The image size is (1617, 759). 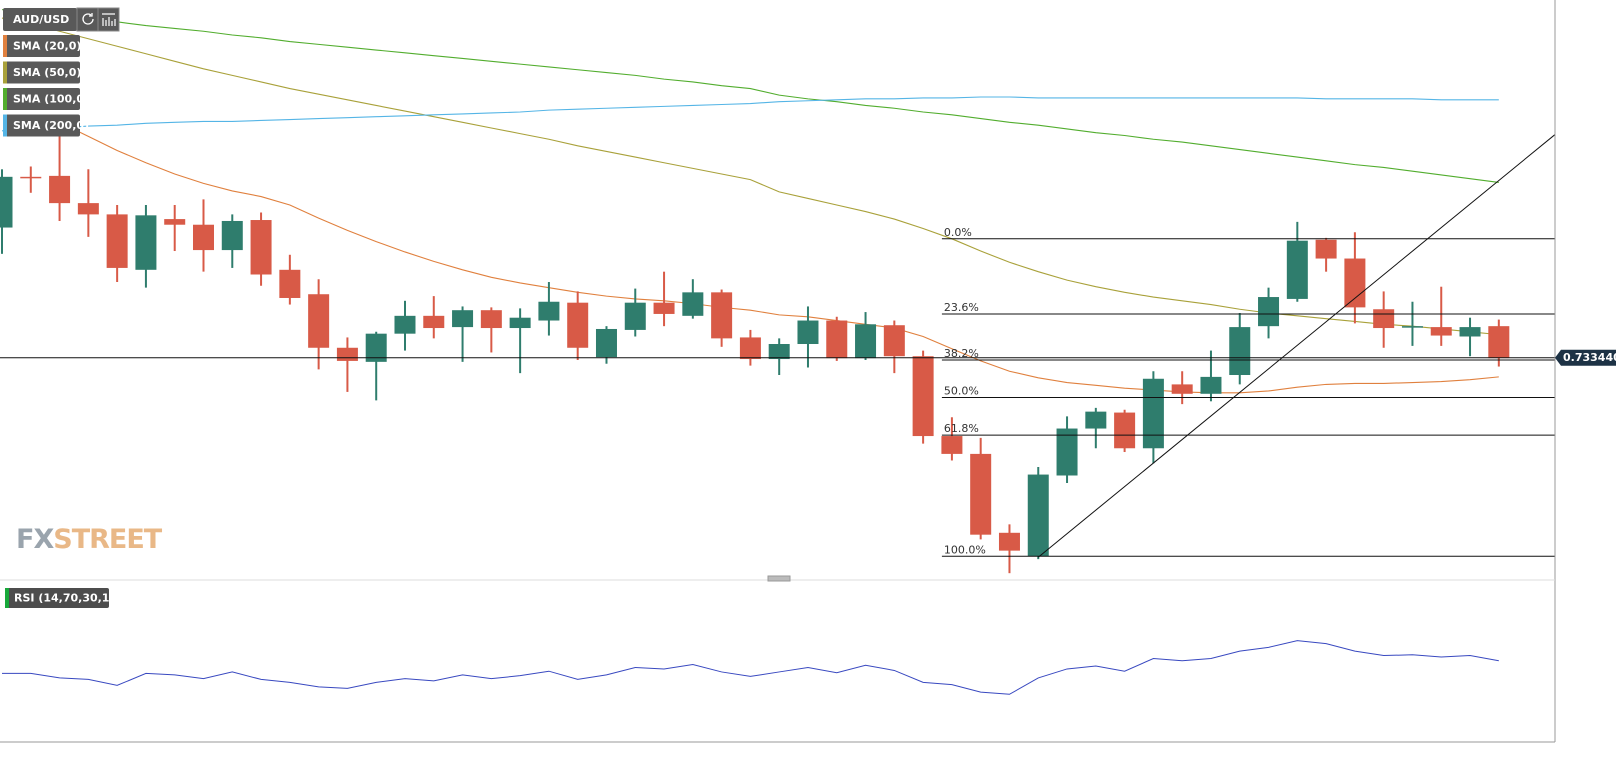 What do you see at coordinates (47, 72) in the screenshot?
I see `legend-label: SMA (50,0)` at bounding box center [47, 72].